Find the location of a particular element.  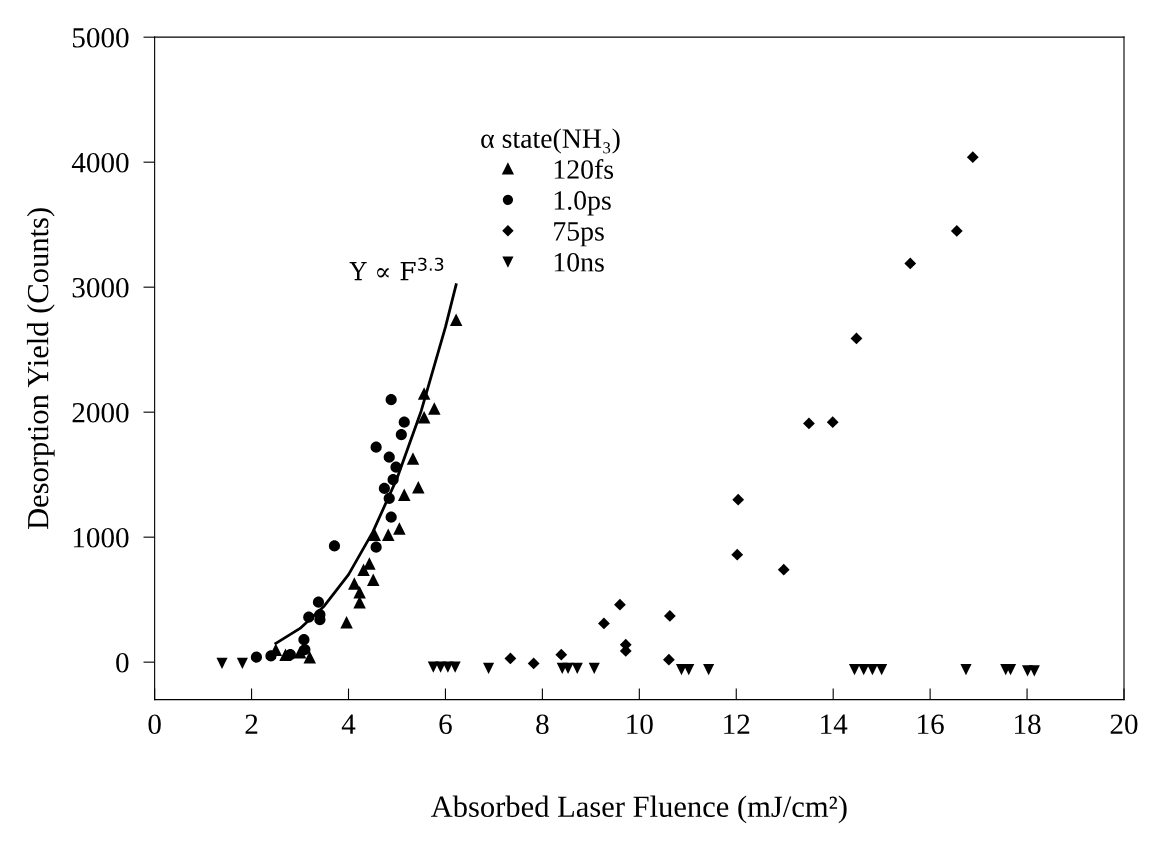

y-tick-label: 4000 is located at coordinates (100, 162).